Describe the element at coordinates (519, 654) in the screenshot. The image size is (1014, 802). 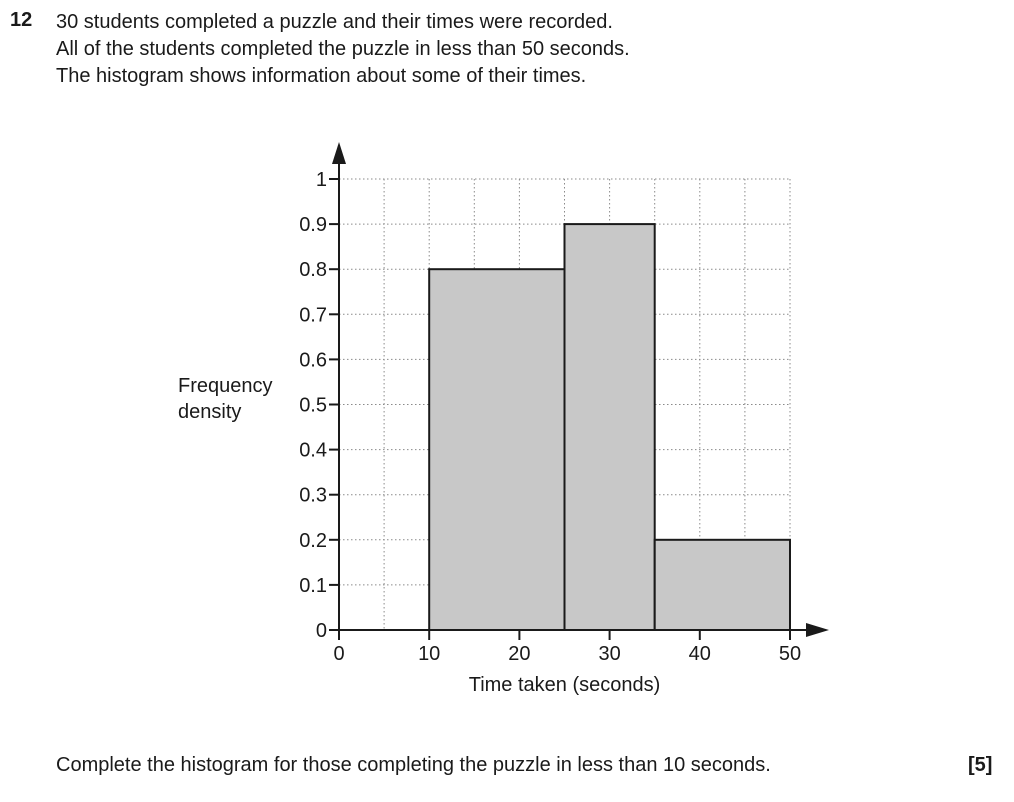
I see `x-tick-label: 20` at that location.